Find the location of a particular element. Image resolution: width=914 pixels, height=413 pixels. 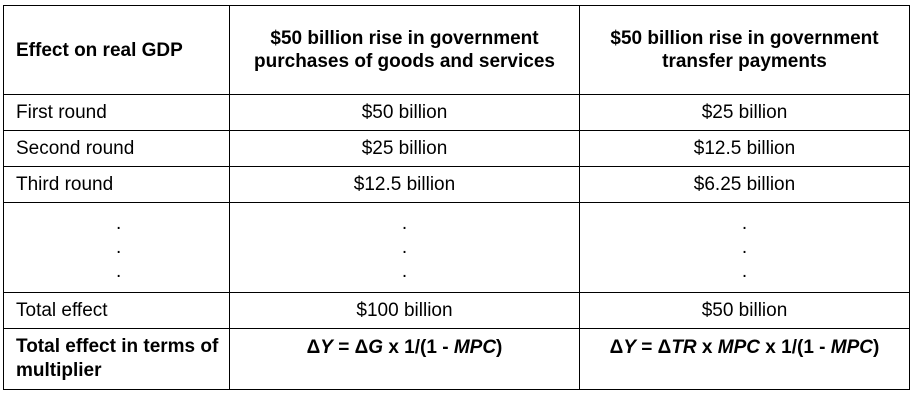

cell-transfers: $6.25 billion is located at coordinates (744, 184).